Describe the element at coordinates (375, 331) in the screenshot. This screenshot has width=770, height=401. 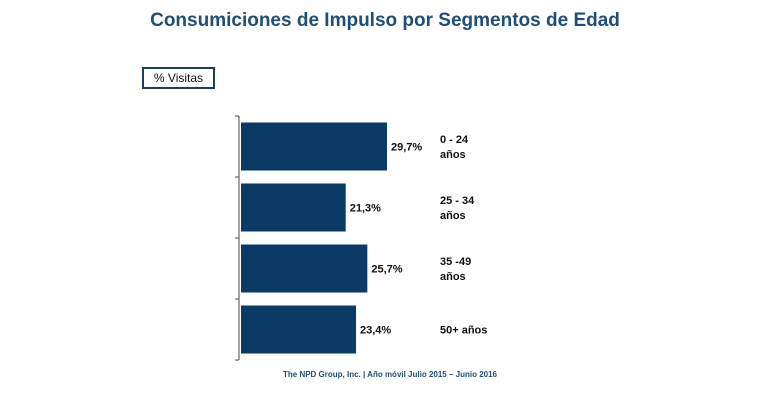
I see `bar-value-label: 23,4%` at that location.